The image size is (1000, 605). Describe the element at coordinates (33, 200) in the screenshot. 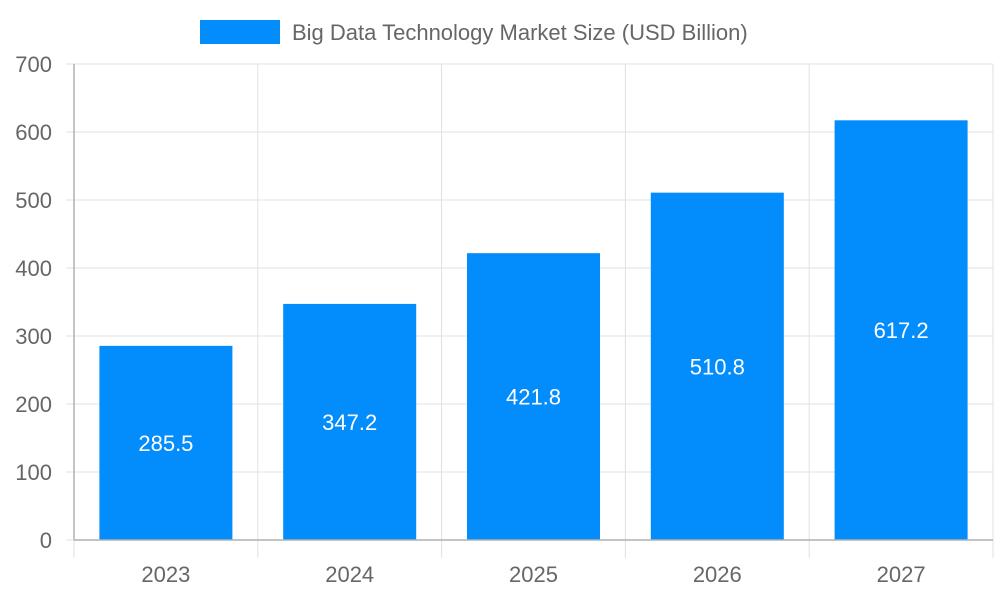

I see `y-tick-label: 500` at that location.